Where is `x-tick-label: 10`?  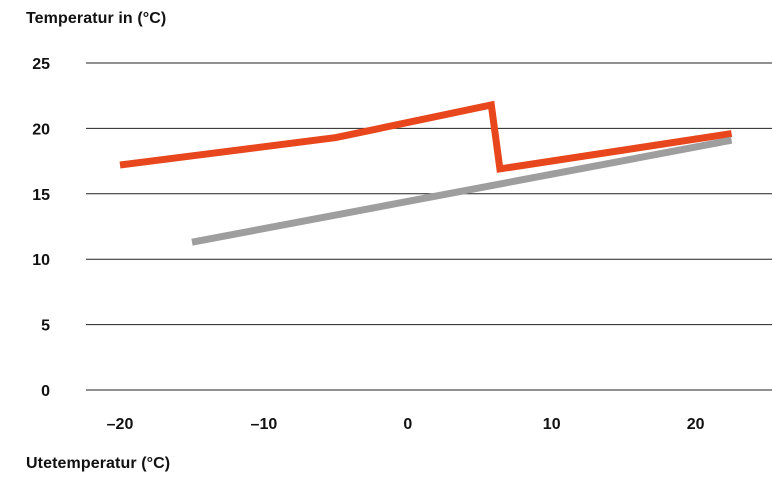 x-tick-label: 10 is located at coordinates (552, 424).